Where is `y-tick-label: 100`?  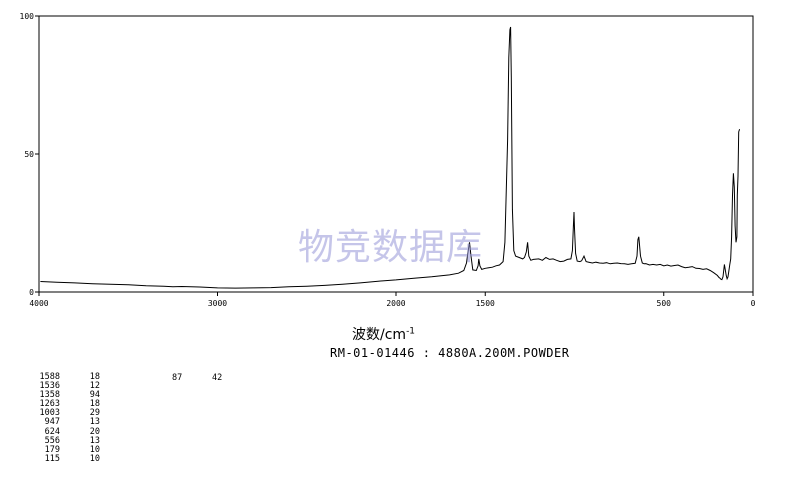
y-tick-label: 100 is located at coordinates (27, 16).